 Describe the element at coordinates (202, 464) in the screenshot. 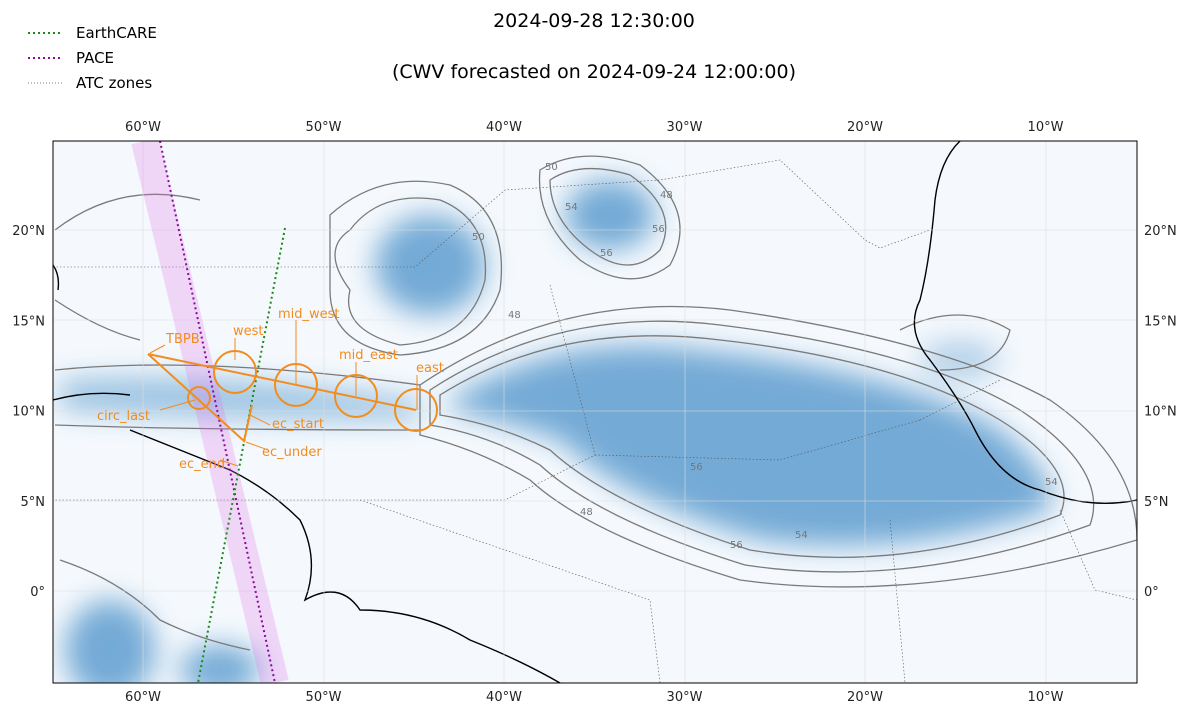

I see `point-label: ec_end` at that location.